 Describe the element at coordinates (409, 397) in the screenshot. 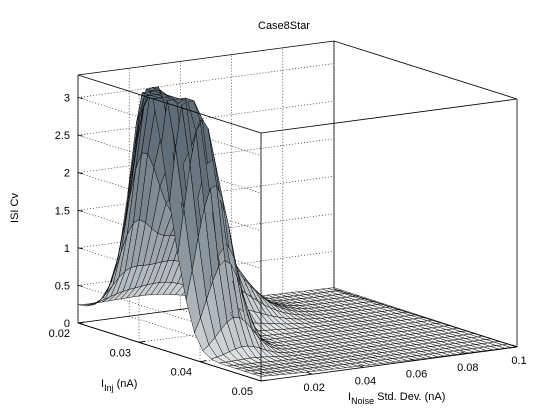

I see `x-axis-label-suffix: Std. Dev. (nA)` at that location.